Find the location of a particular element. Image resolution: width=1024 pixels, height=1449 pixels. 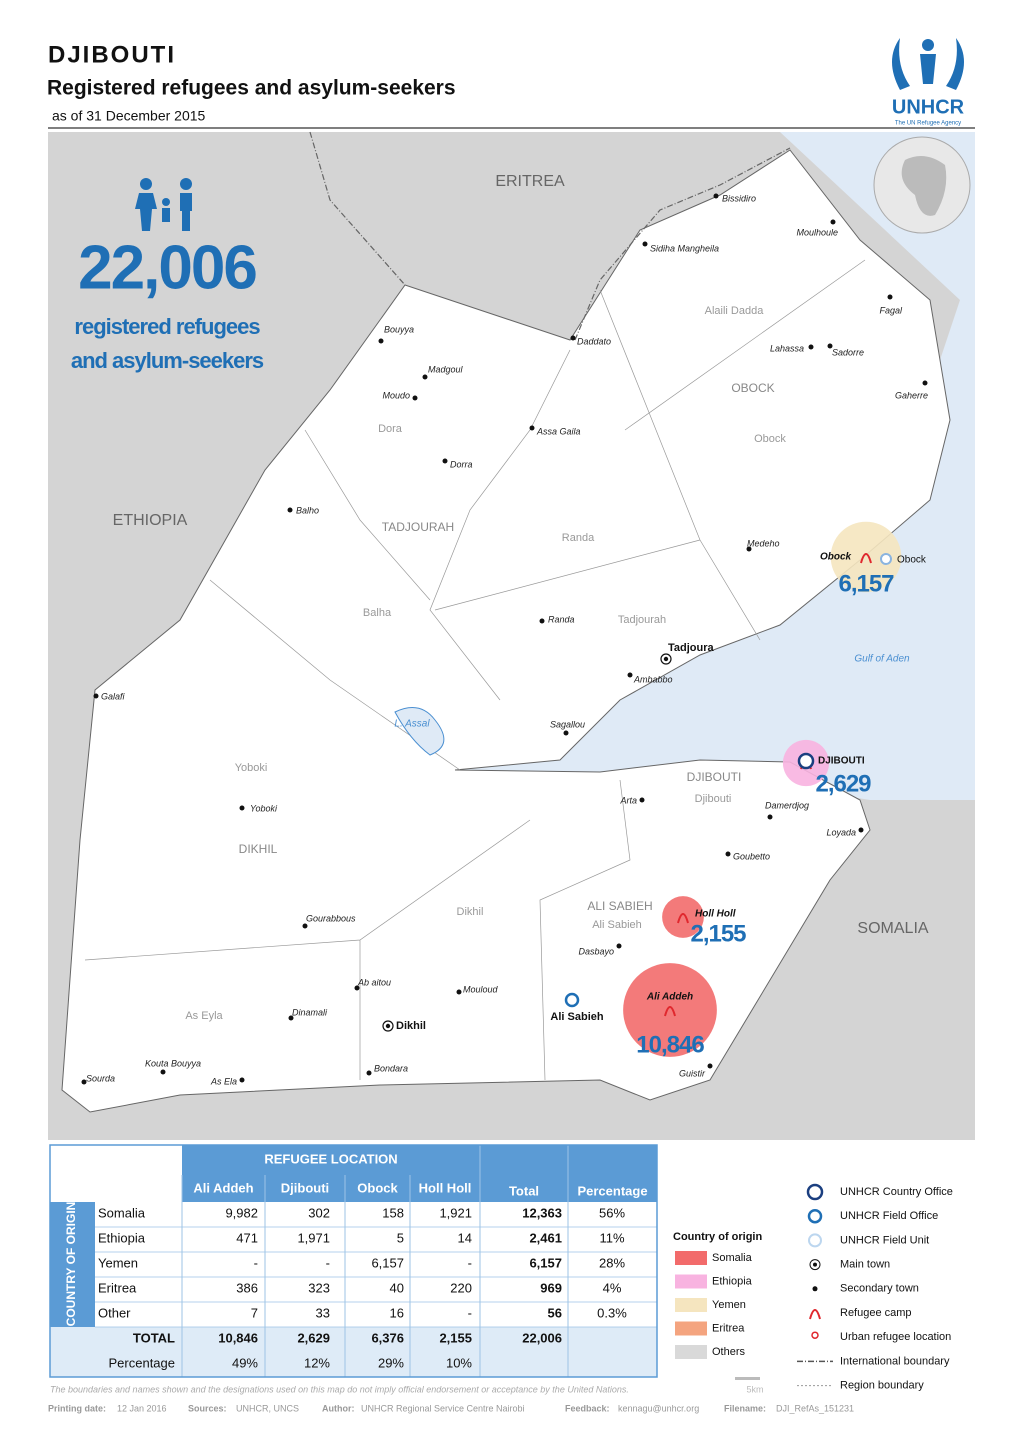

legend-label: UNHCR Field Unit is located at coordinates (884, 1240).